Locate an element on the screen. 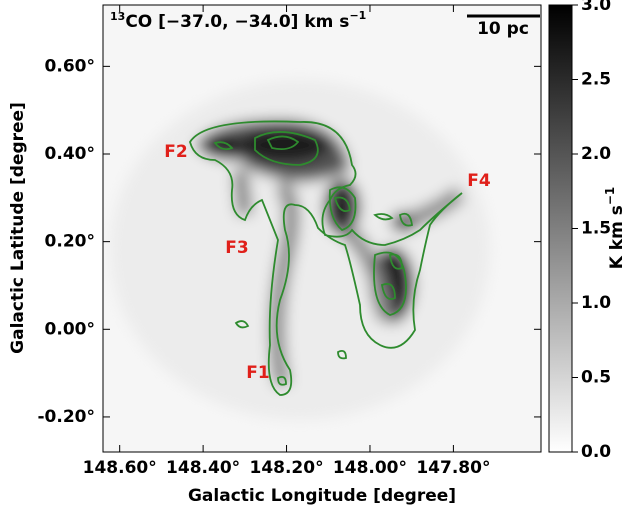  colorbar-tick-label: 2.0 is located at coordinates (596, 154).